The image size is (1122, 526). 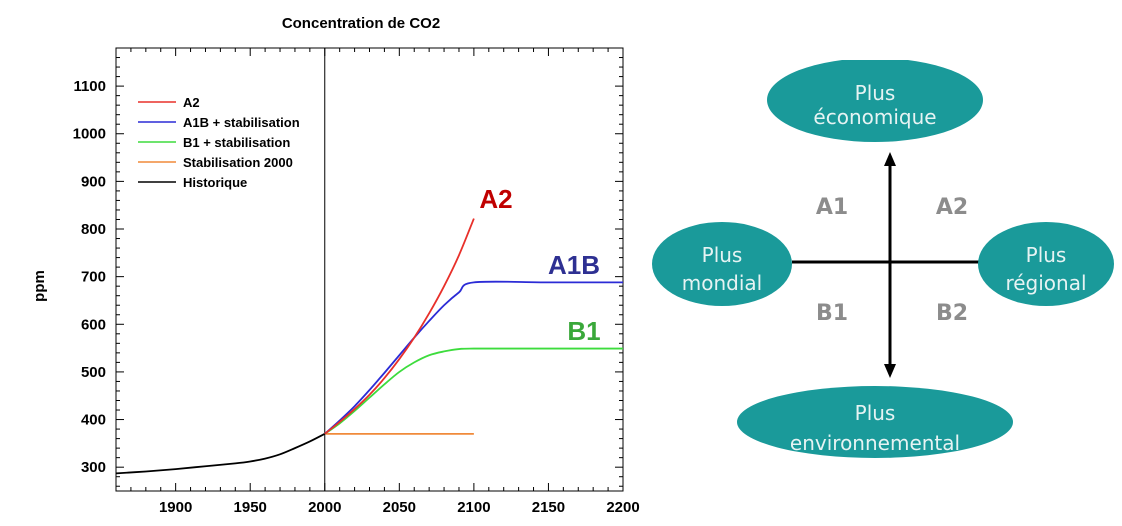 I want to click on x-tick-label: 2150, so click(x=548, y=507).